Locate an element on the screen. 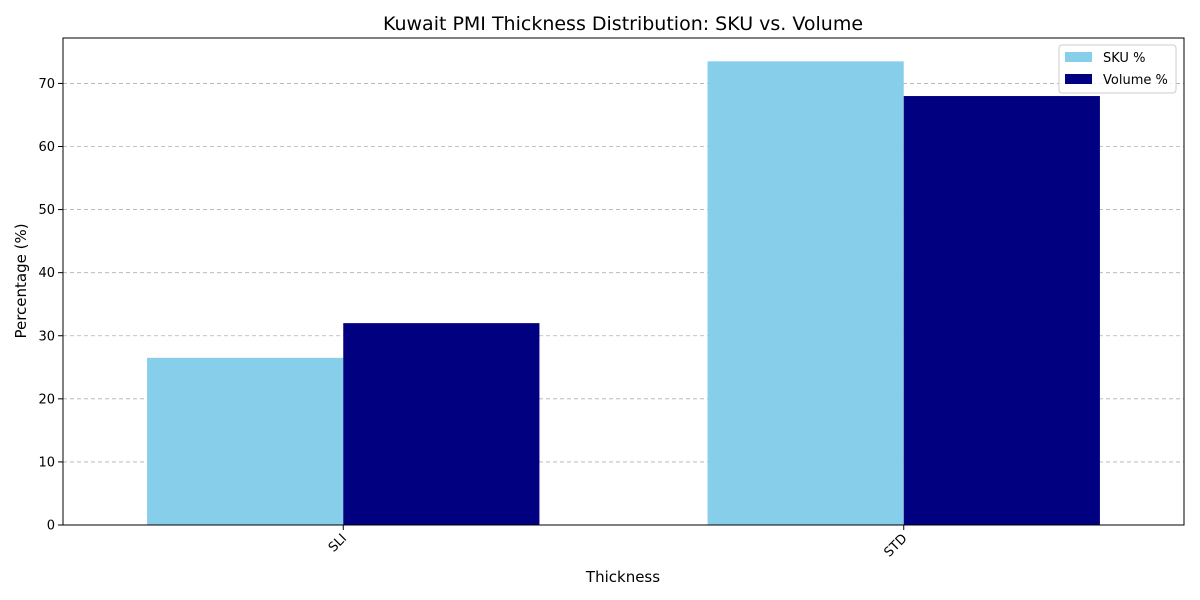  y-tick-label: 30 is located at coordinates (46, 336).